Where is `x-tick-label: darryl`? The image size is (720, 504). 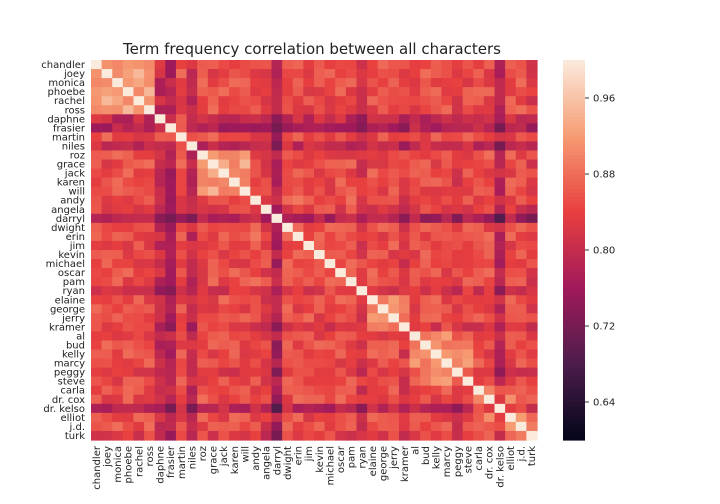 x-tick-label: darryl is located at coordinates (277, 460).